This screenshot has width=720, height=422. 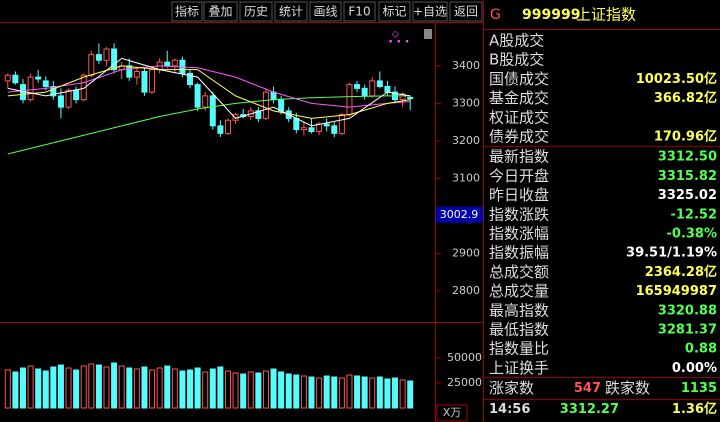 I want to click on toolbar-button-label: 统计, so click(x=291, y=12).